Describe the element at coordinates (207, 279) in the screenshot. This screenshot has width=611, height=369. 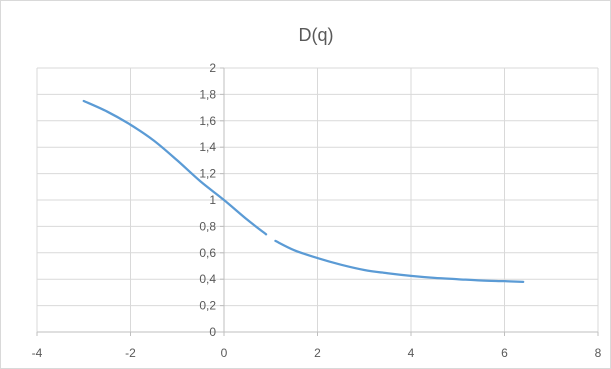
I see `y-tick-label: 0,4` at that location.